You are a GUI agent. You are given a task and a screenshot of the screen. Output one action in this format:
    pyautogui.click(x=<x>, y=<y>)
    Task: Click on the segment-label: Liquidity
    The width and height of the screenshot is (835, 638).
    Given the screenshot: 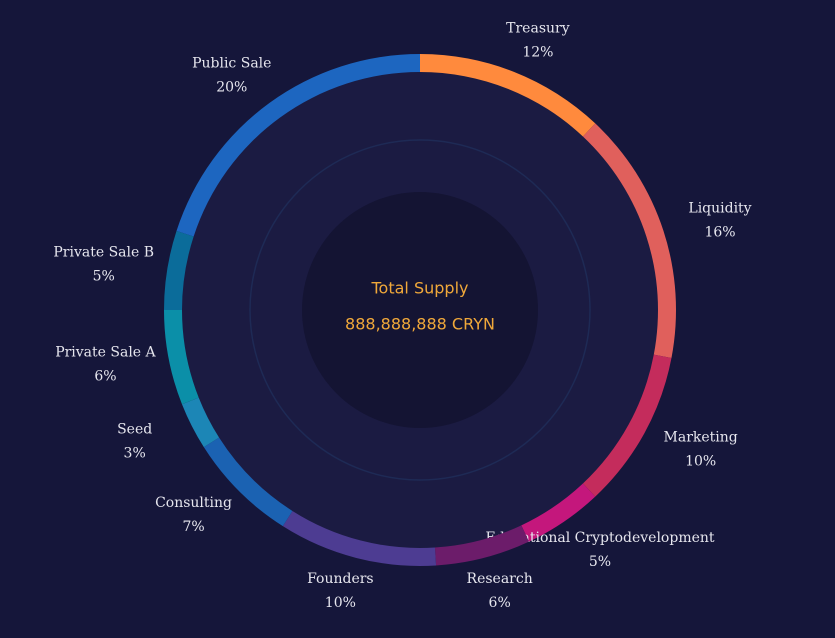 What is the action you would take?
    pyautogui.click(x=719, y=208)
    